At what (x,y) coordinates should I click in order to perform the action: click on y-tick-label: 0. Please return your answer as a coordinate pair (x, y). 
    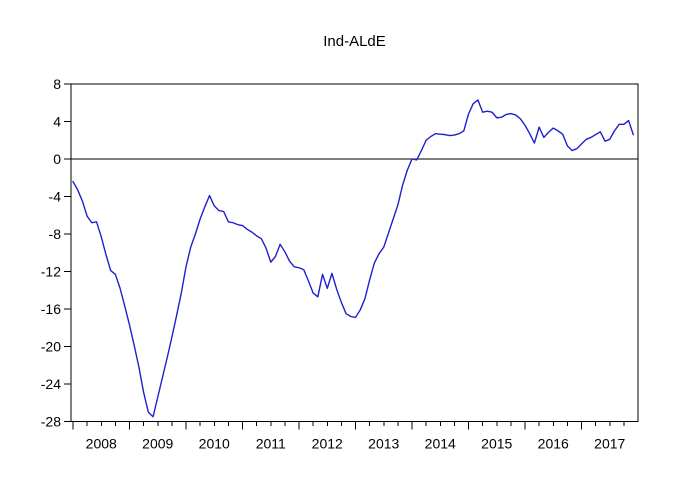
    Looking at the image, I should click on (57, 159).